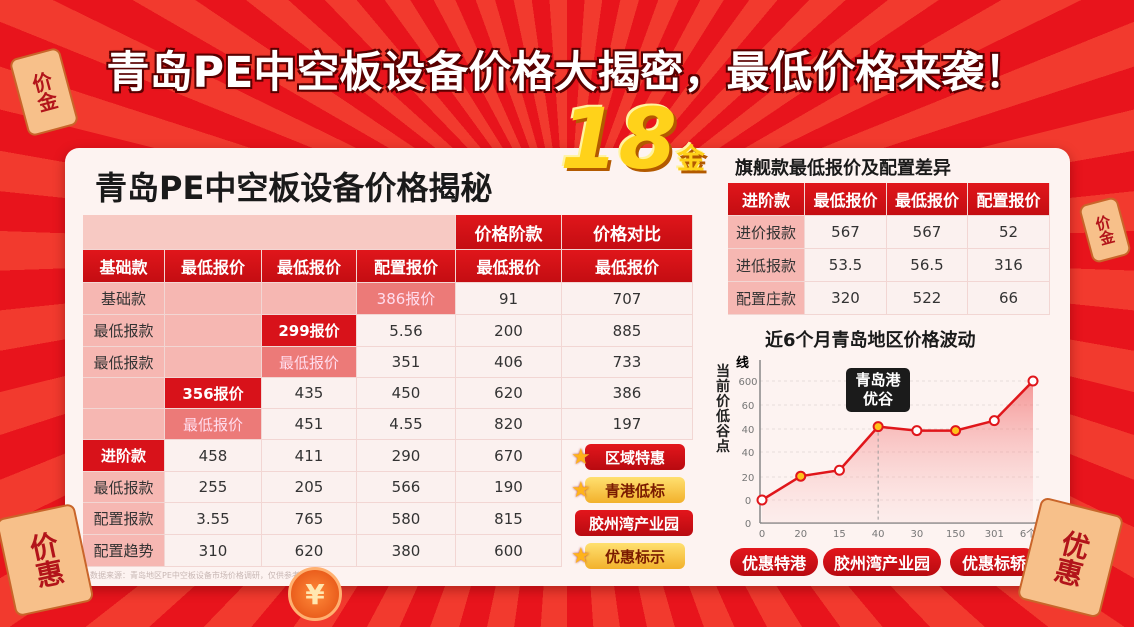 The width and height of the screenshot is (1134, 627). What do you see at coordinates (309, 456) in the screenshot?
I see `table-cell: 411` at bounding box center [309, 456].